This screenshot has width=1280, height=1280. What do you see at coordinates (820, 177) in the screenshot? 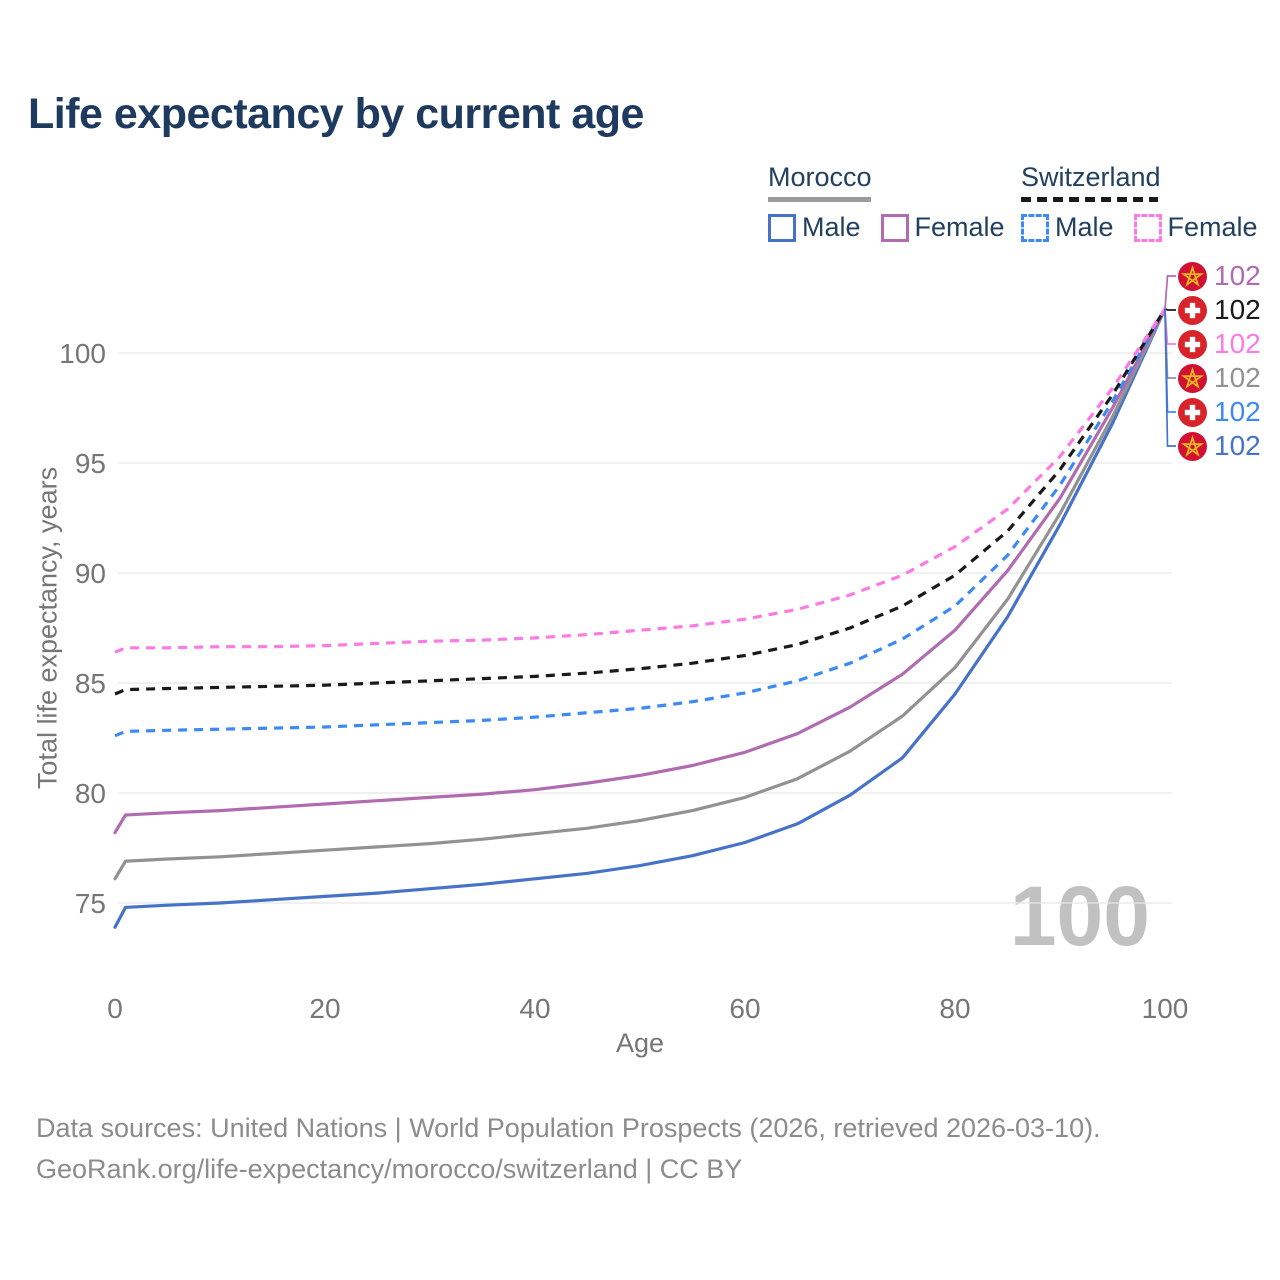
I see `legend-group-morocco-label: Morocco` at bounding box center [820, 177].